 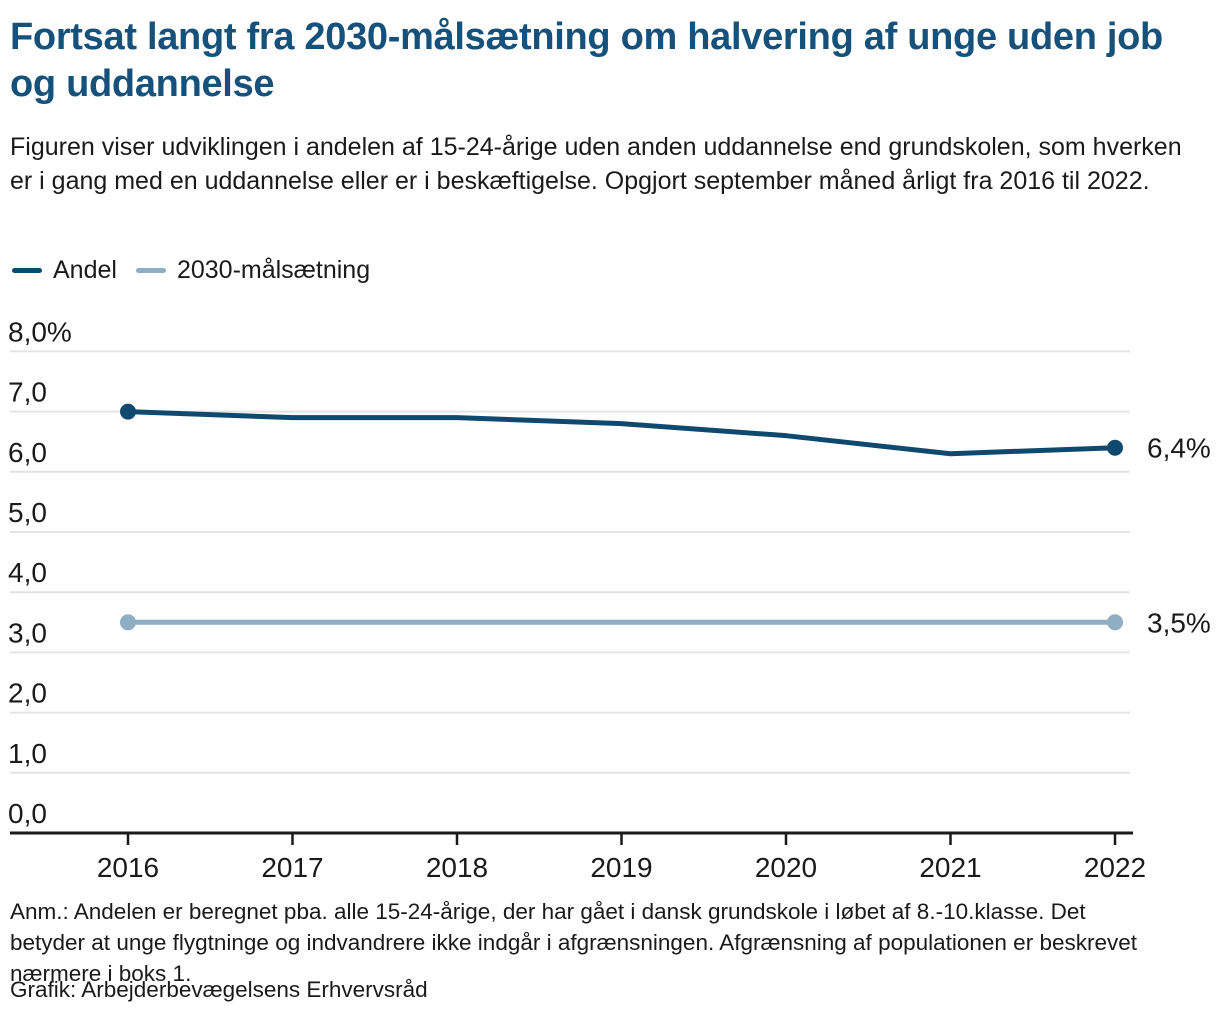 I want to click on series-2030-m-ls-tning: 3,5%, so click(x=665, y=622).